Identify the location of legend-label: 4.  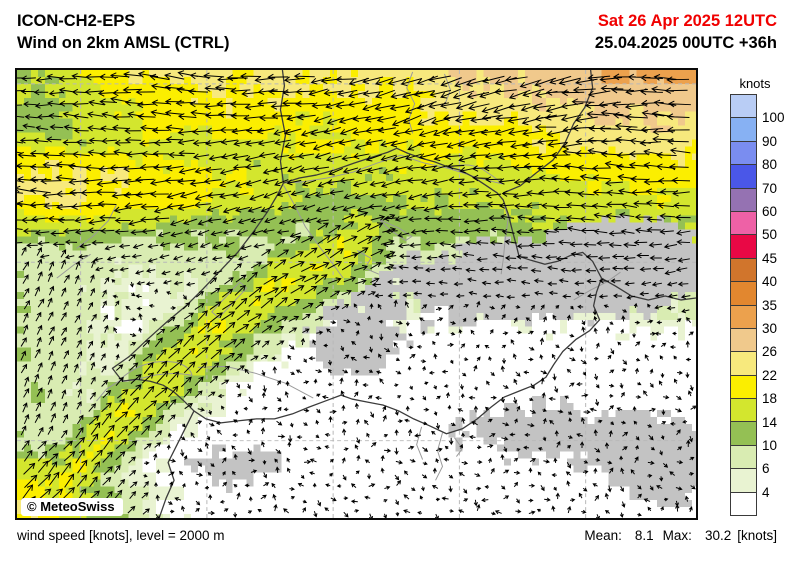
(766, 492).